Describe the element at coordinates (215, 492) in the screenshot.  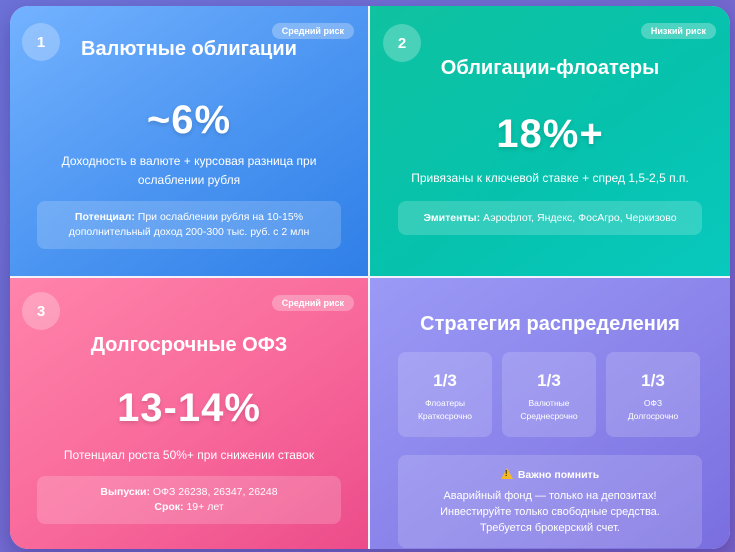
I see `issues-text: ОФЗ 26238, 26347, 26248` at that location.